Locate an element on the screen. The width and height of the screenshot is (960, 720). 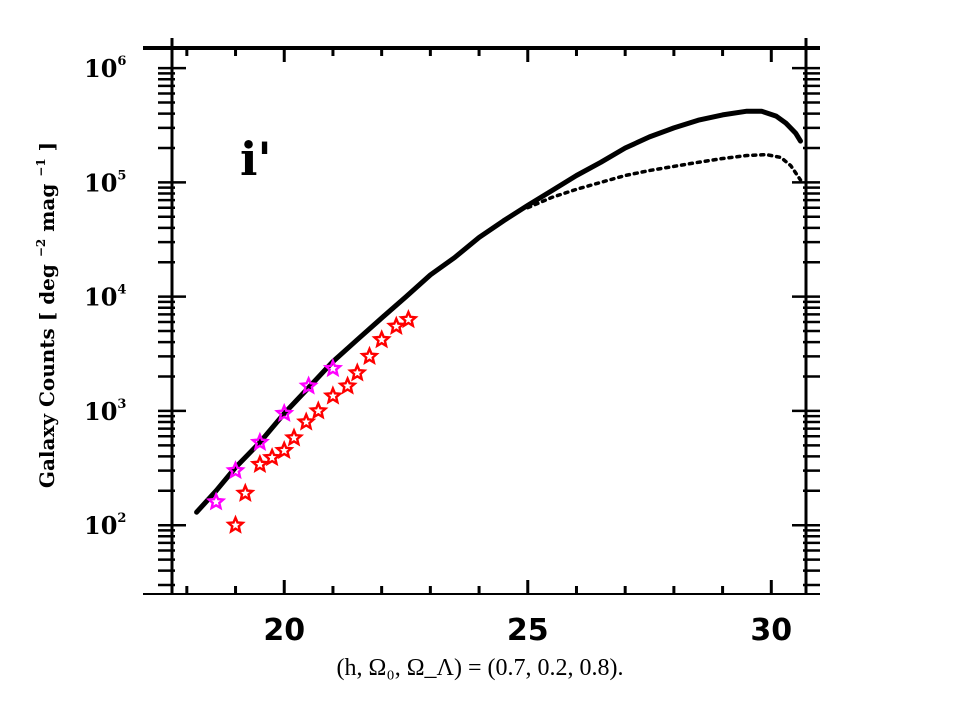
y-tick-label: 10⁶ is located at coordinates (105, 68).